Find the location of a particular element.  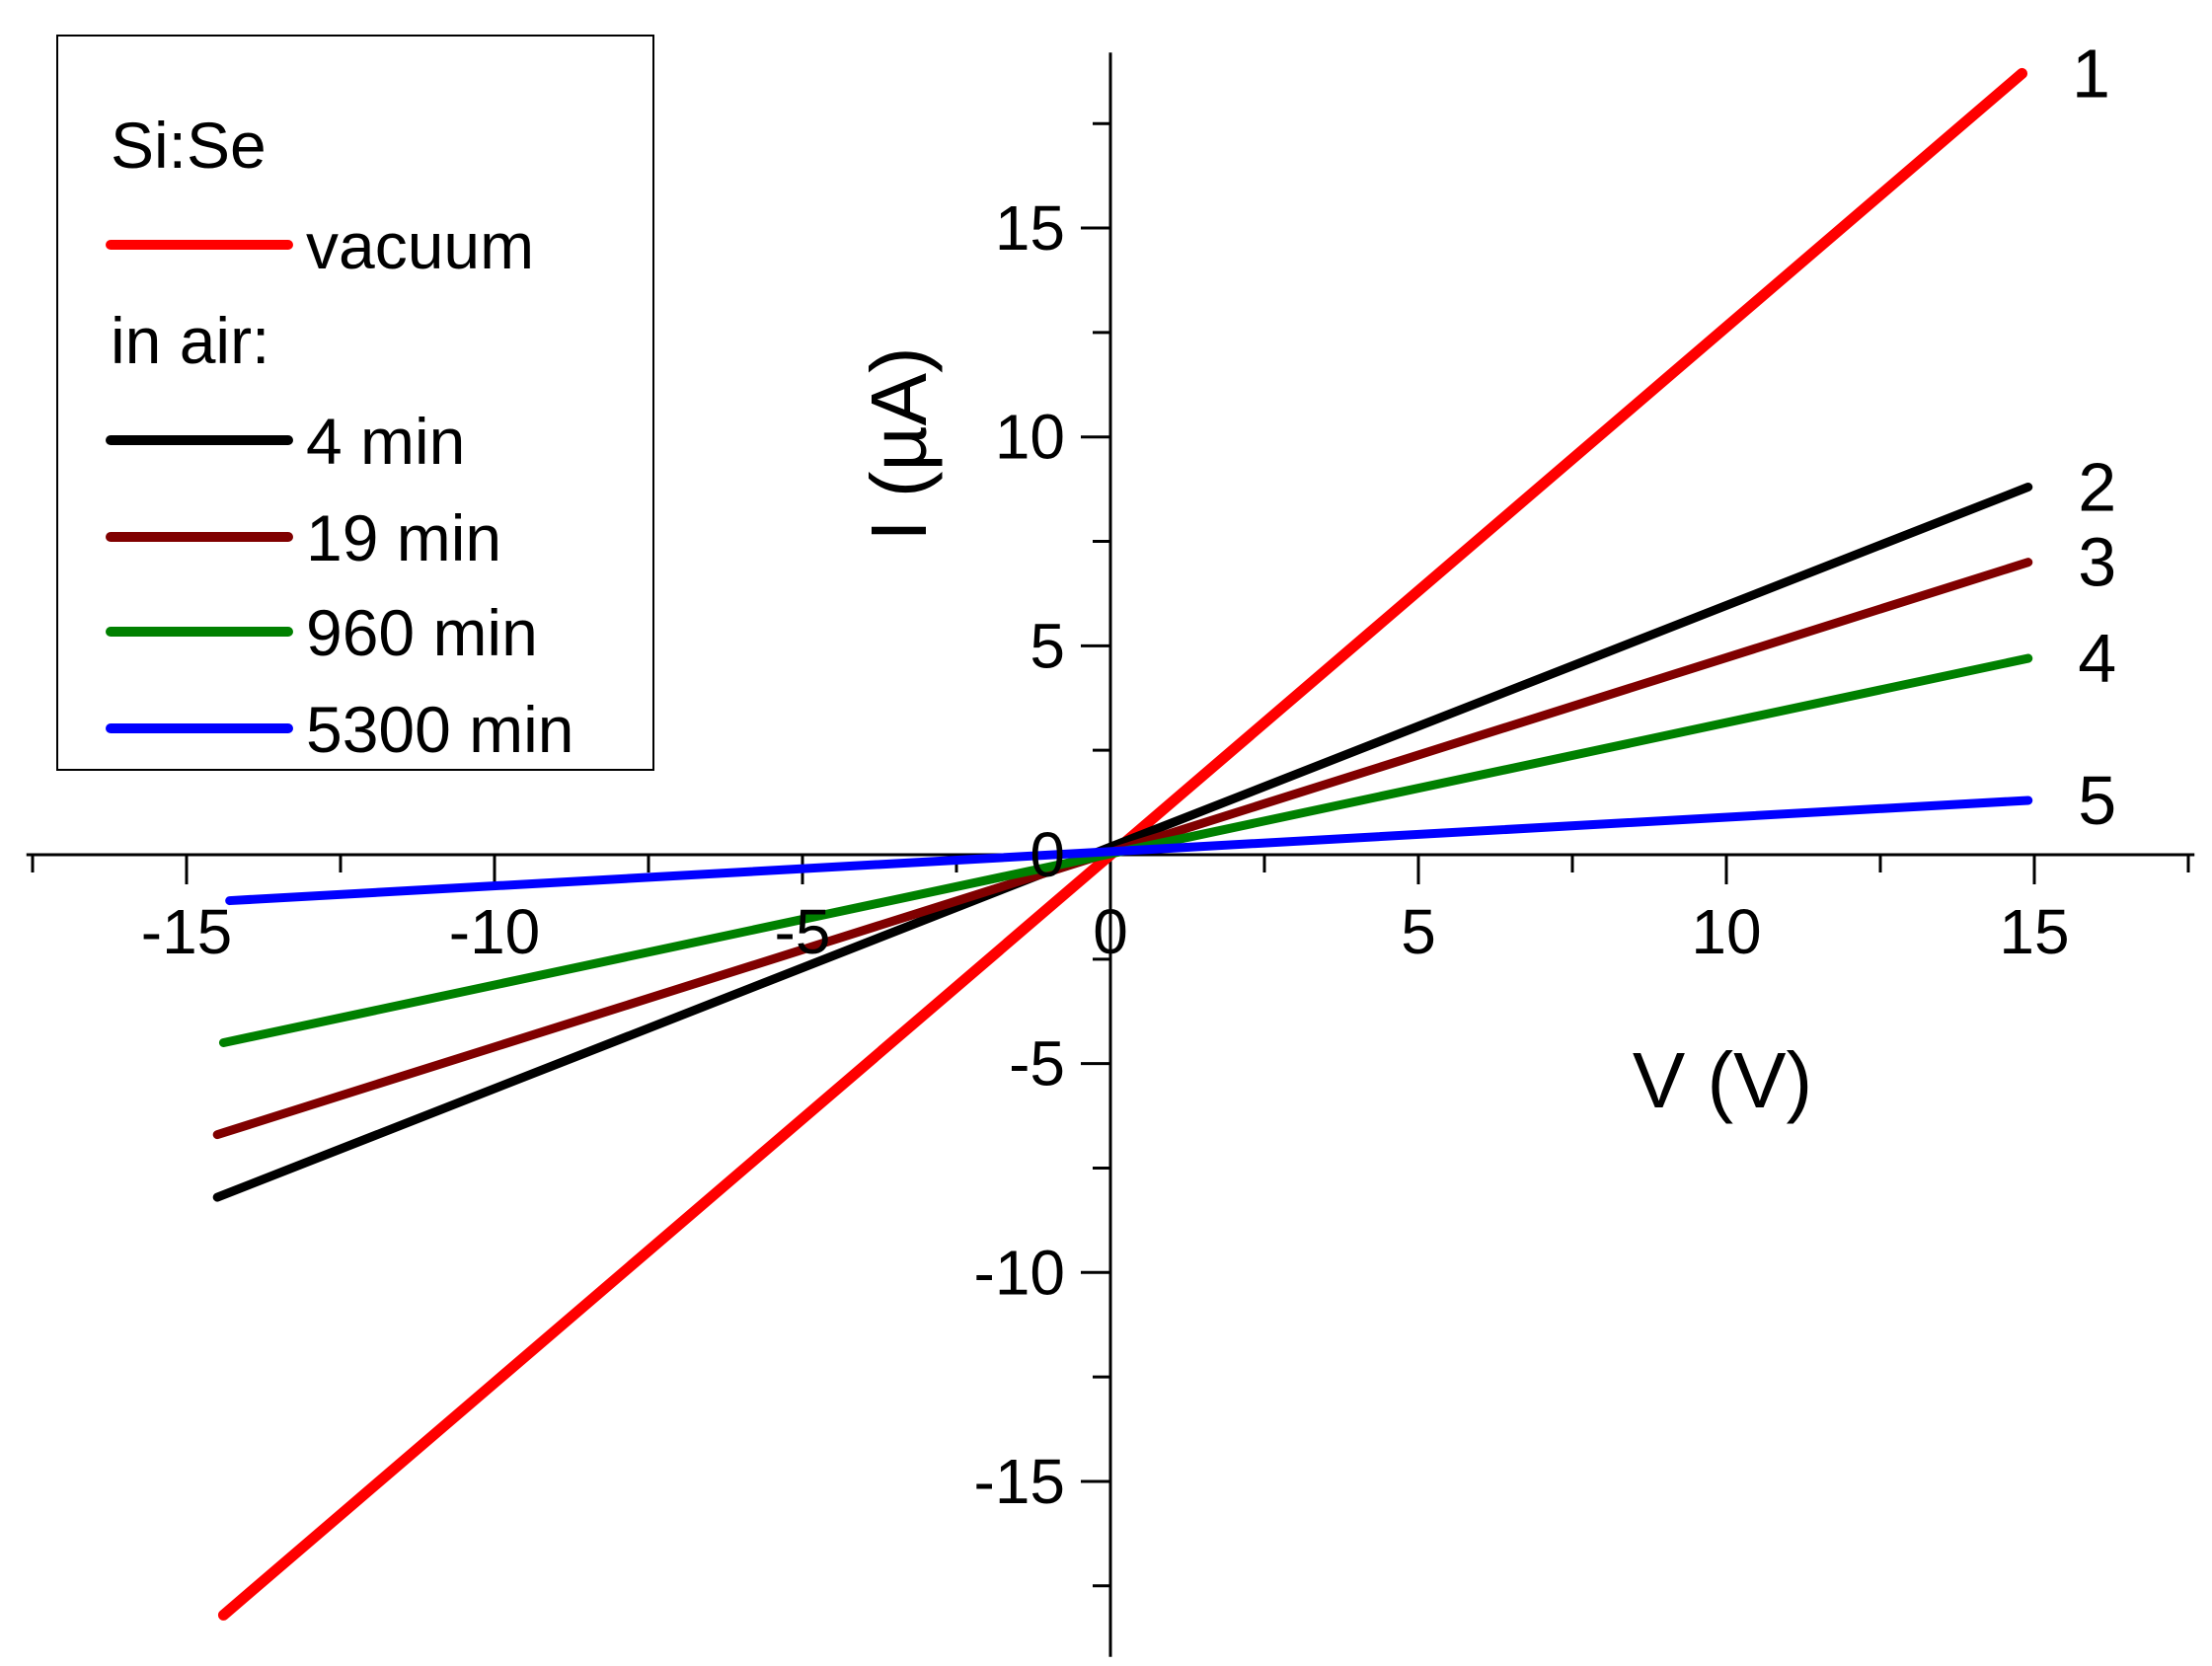

x-tick-label: 15 is located at coordinates (2034, 932).